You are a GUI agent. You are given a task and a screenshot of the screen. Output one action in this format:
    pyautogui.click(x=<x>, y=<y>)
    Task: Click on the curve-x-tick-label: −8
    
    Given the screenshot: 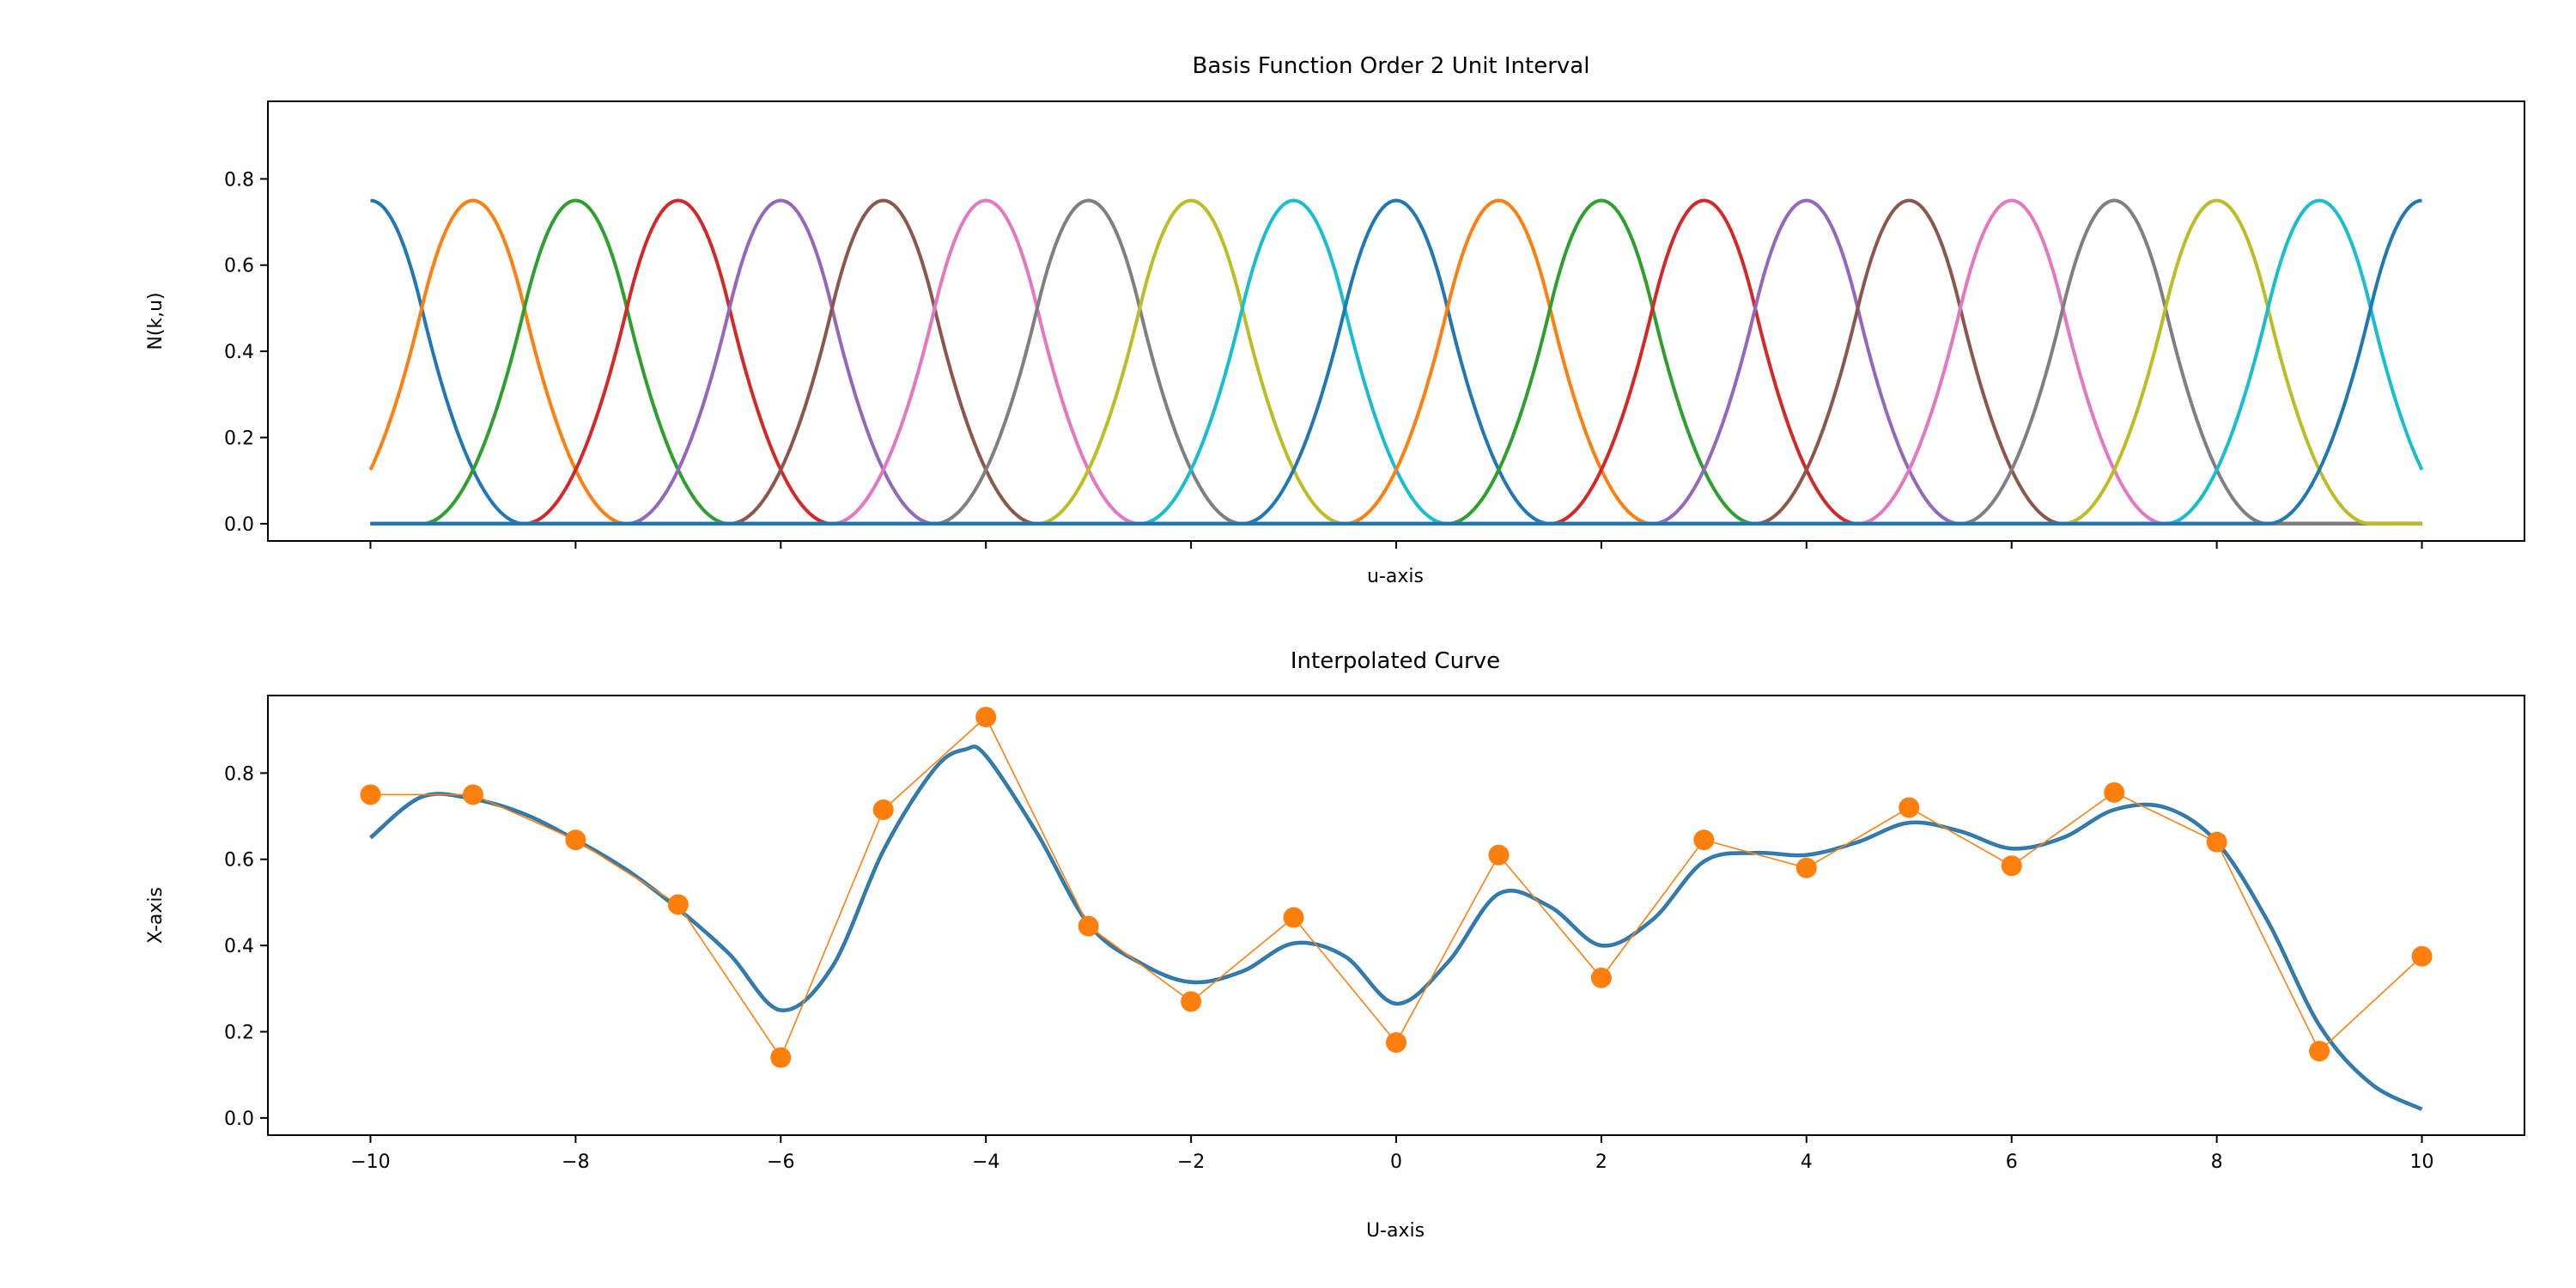 What is the action you would take?
    pyautogui.click(x=576, y=1162)
    